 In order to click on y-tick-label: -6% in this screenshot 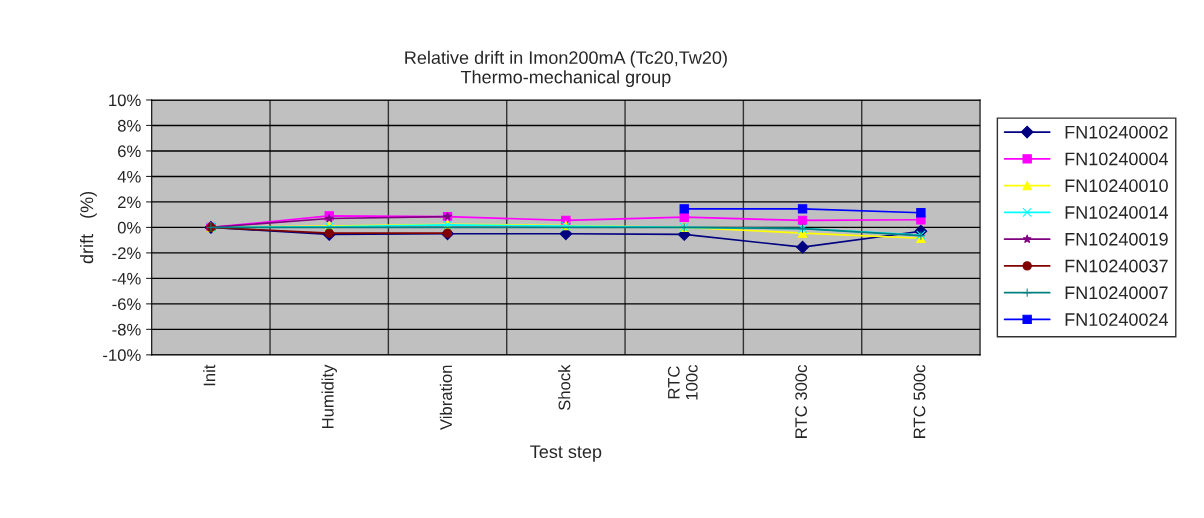, I will do `click(126, 304)`.